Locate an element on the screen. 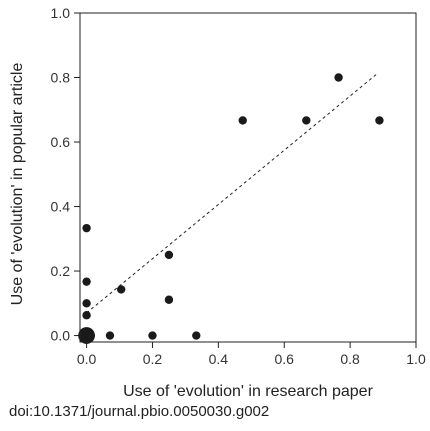  x-tick-label: 0.0 is located at coordinates (87, 359).